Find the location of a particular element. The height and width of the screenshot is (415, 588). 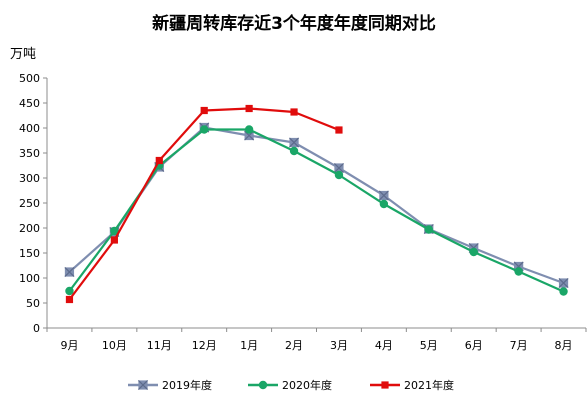

legend-item: 2020年度 is located at coordinates (290, 385).